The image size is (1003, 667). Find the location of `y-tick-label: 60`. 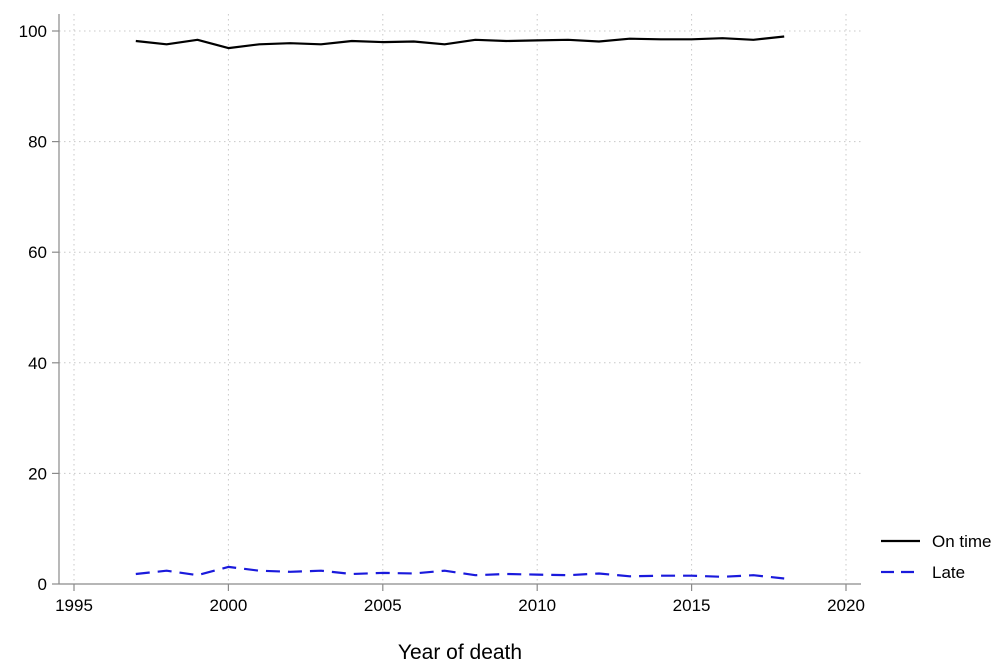

y-tick-label: 60 is located at coordinates (37, 252).